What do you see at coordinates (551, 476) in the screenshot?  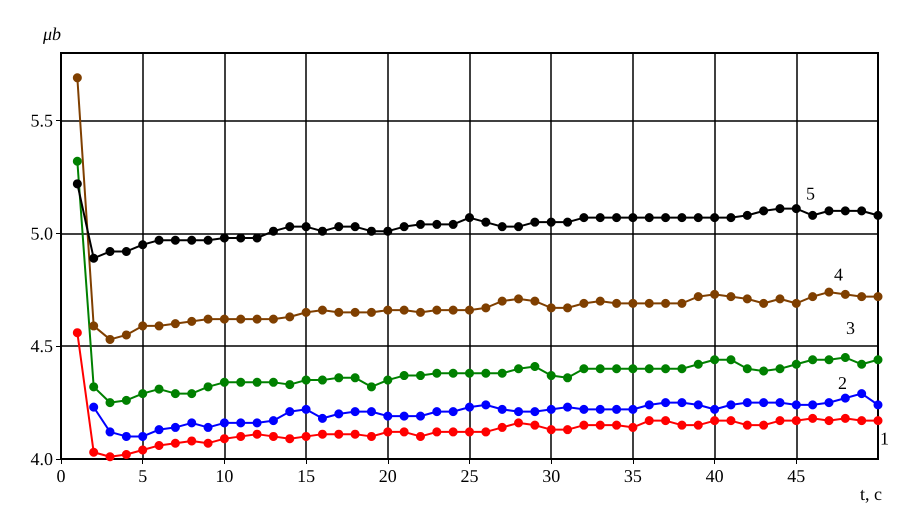 I see `x-tick-label: 30` at bounding box center [551, 476].